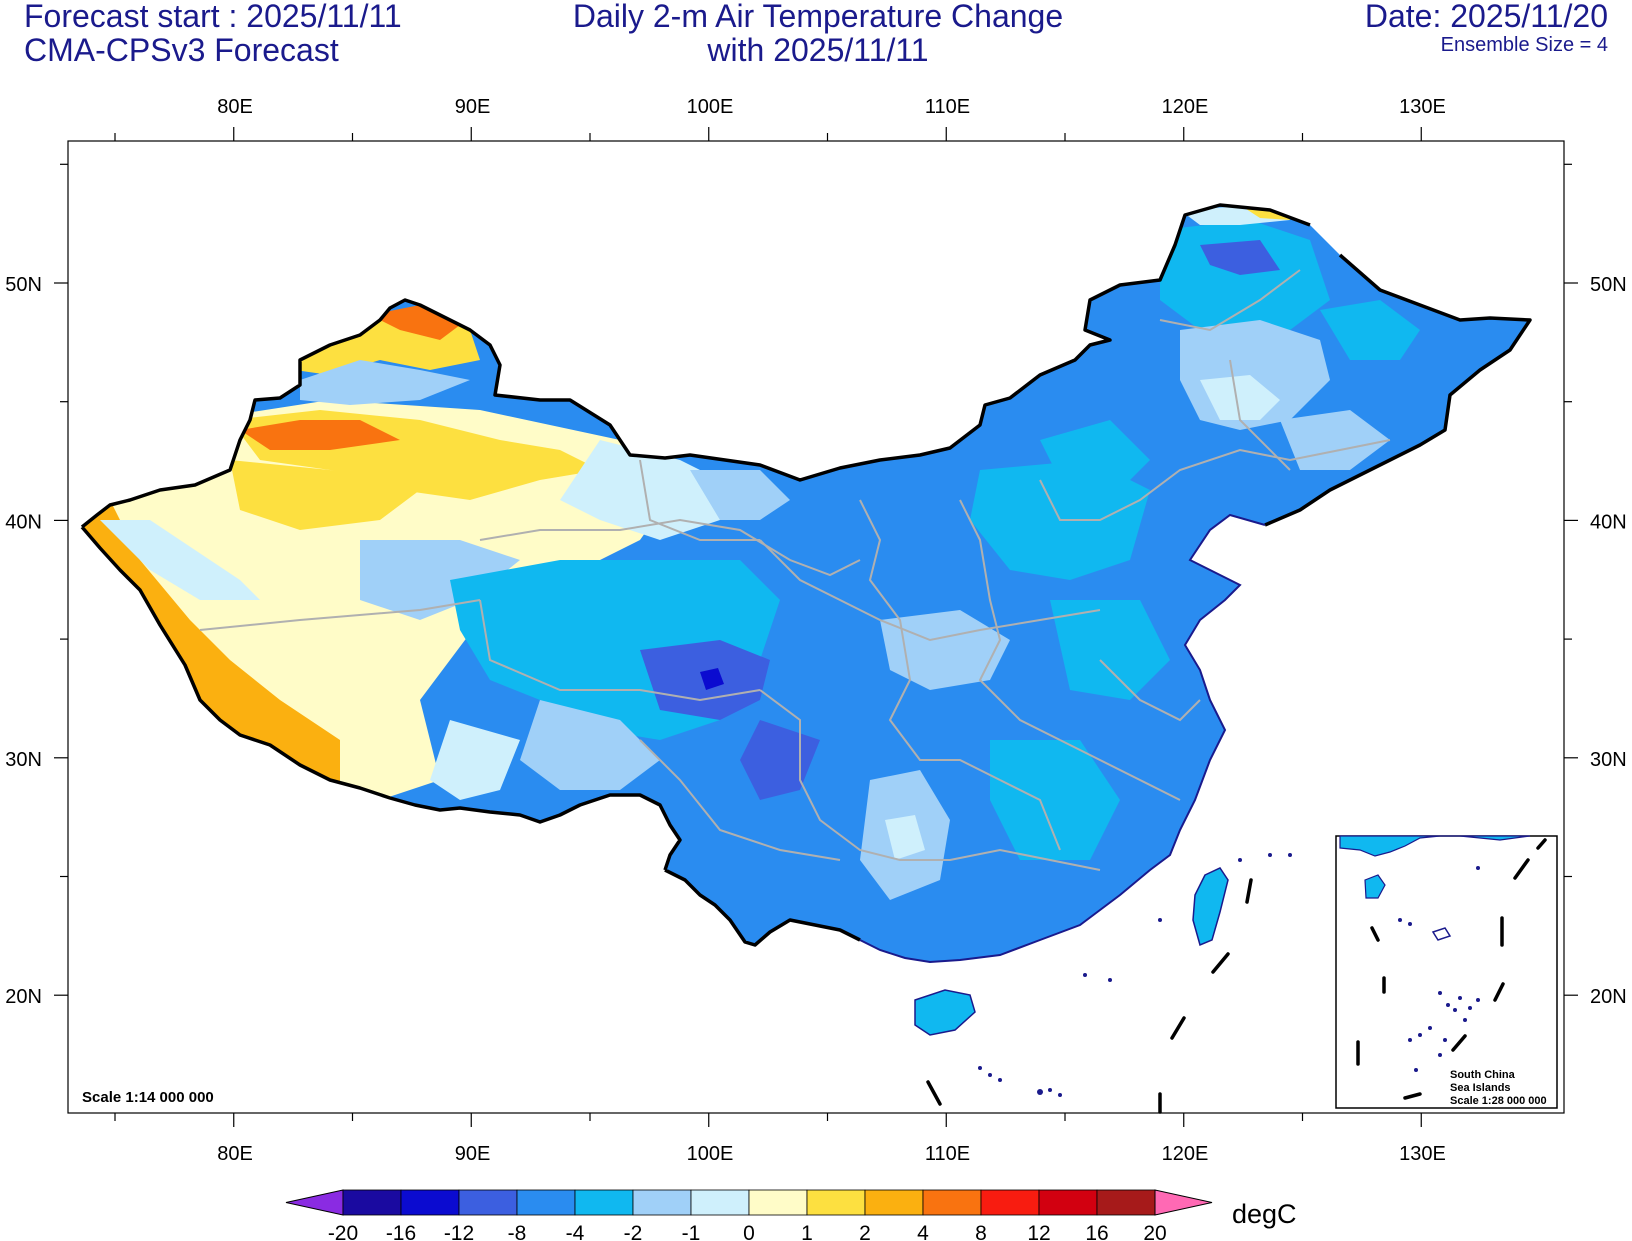  I want to click on colorbar-label: -4, so click(575, 1231).